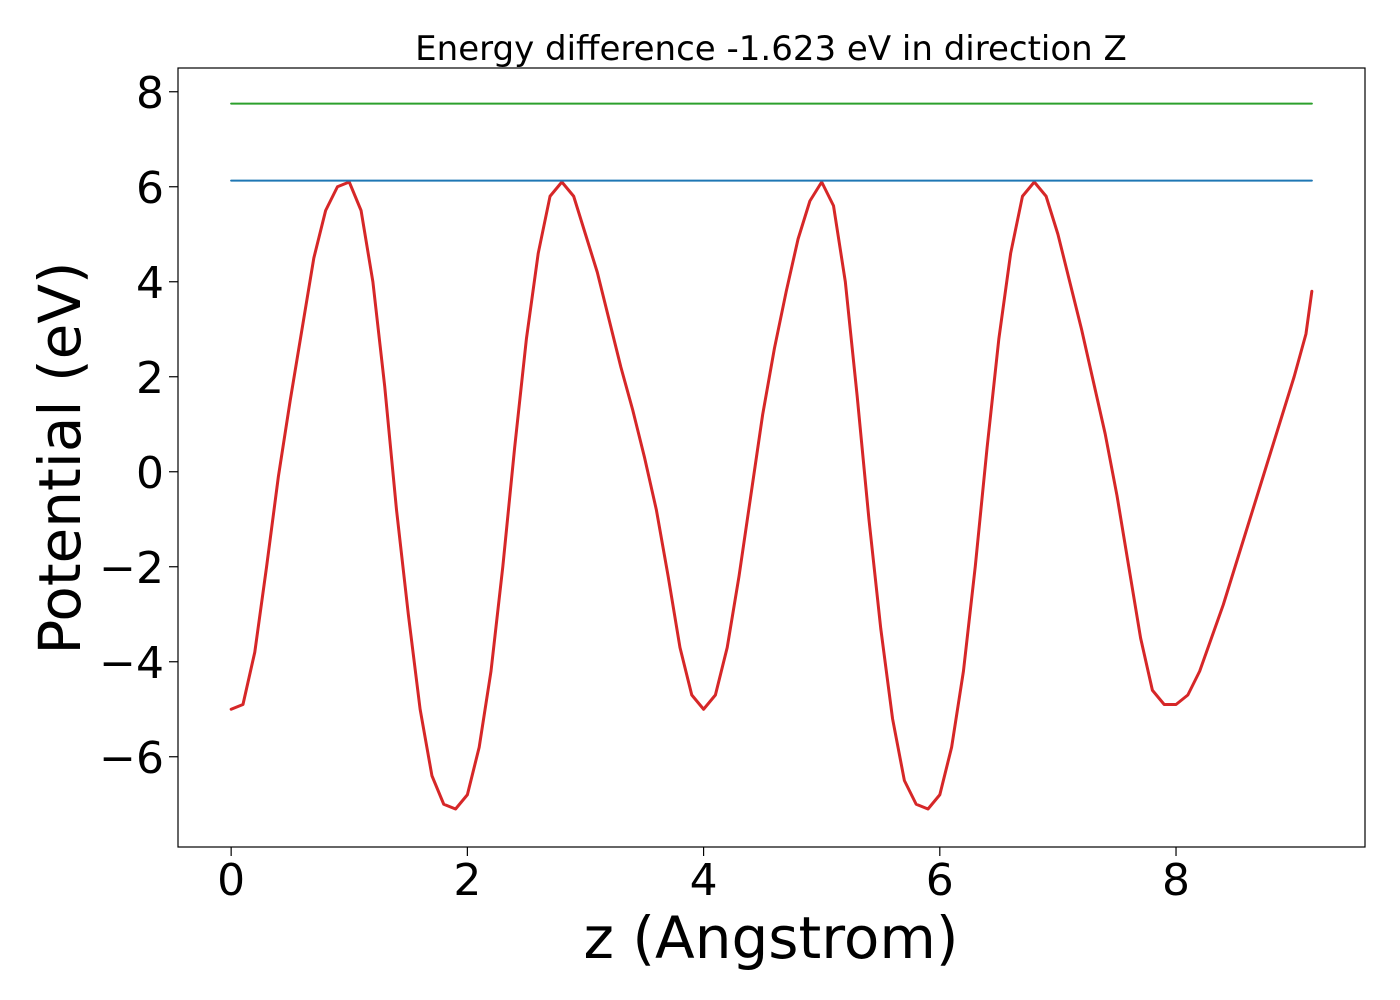 The height and width of the screenshot is (1000, 1400). What do you see at coordinates (231, 880) in the screenshot?
I see `x-tick-label: 0` at bounding box center [231, 880].